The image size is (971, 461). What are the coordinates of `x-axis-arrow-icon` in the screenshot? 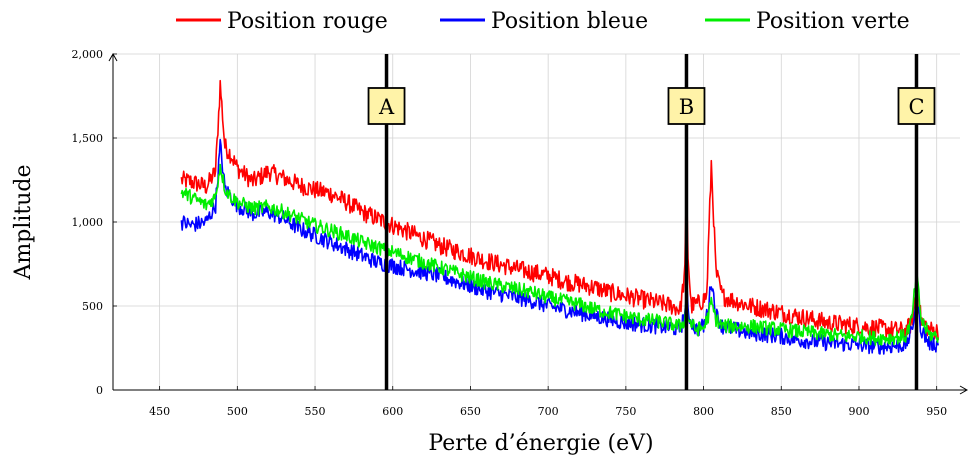 It's located at (964, 390).